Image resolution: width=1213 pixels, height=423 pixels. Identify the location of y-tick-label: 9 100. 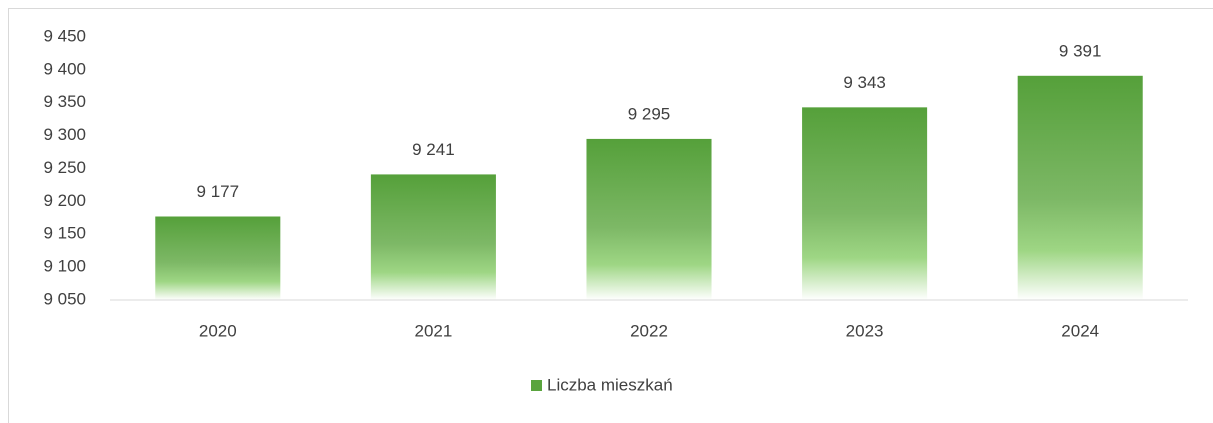
(64, 266).